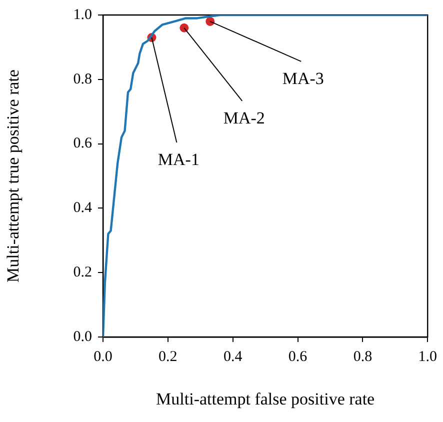  I want to click on y-axis-title: Multi-attempt true positive rate, so click(13, 176).